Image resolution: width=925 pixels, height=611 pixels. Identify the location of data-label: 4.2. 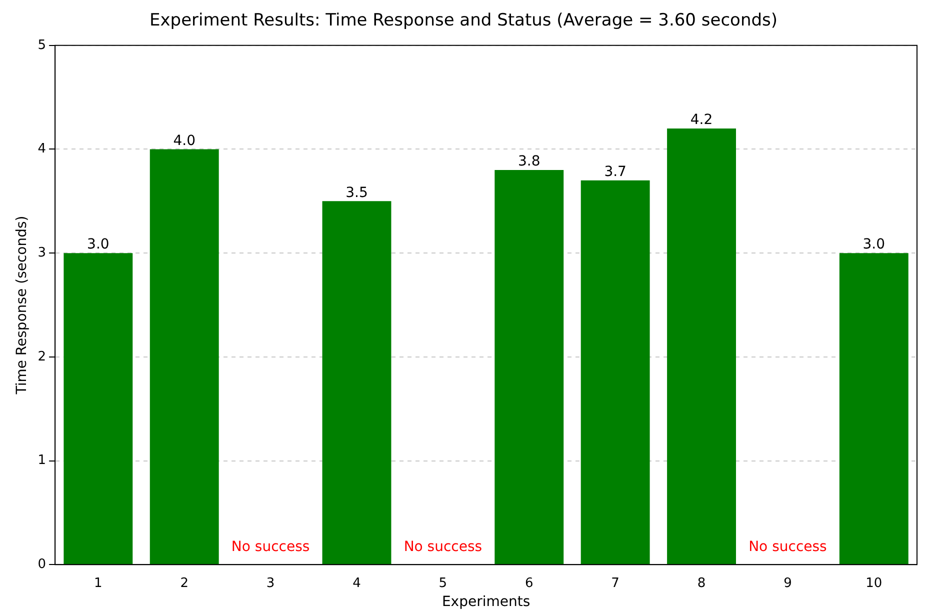
(701, 120).